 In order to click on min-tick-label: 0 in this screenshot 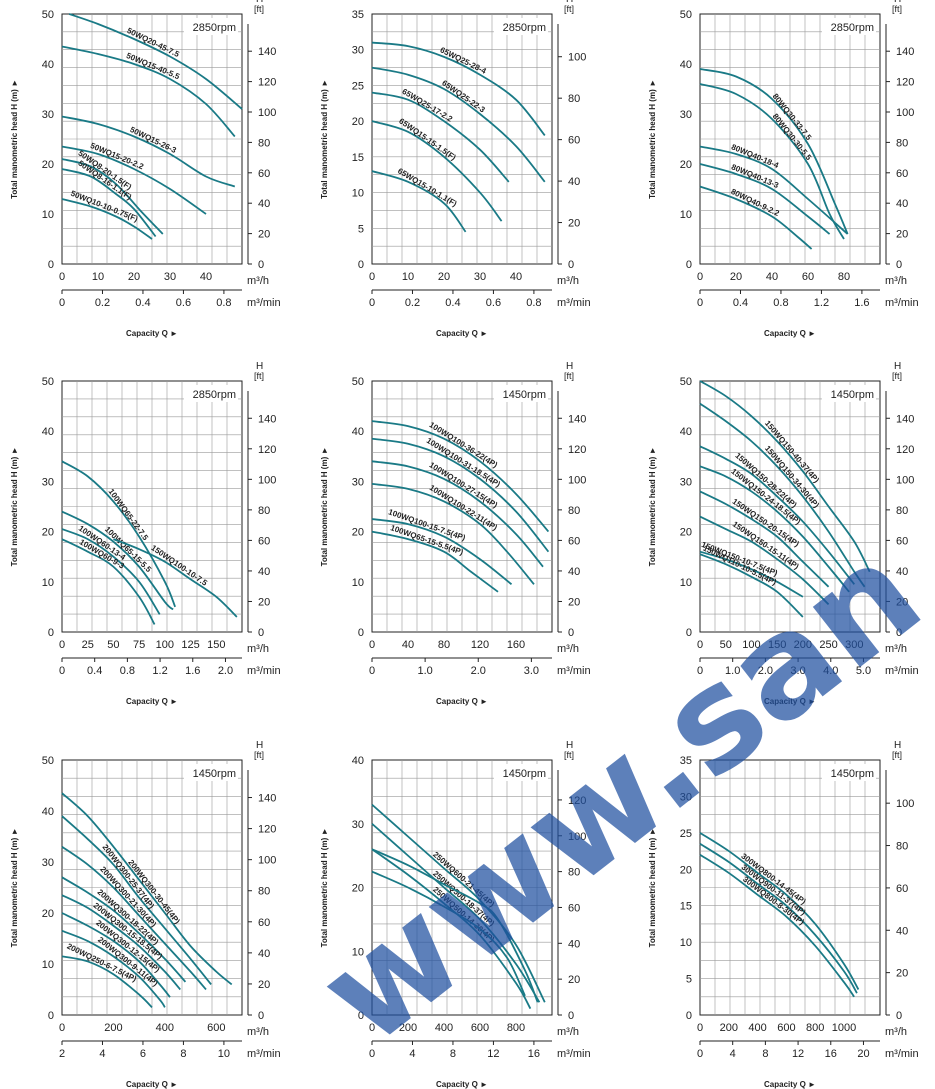, I will do `click(372, 303)`.